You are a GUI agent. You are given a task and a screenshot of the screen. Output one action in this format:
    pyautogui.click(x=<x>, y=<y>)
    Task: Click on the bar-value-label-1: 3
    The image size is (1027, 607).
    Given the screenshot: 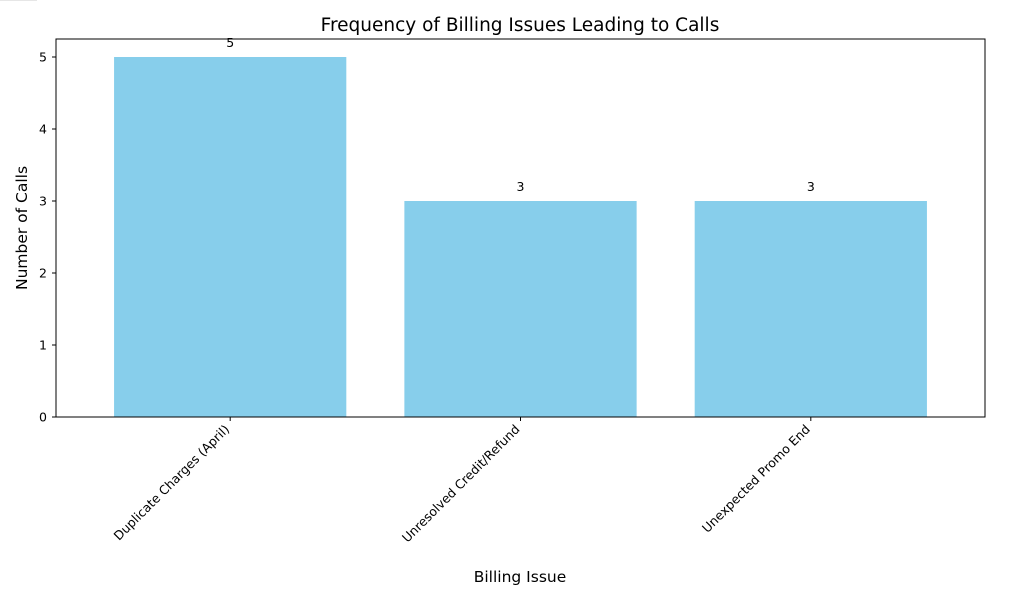 What is the action you would take?
    pyautogui.click(x=521, y=186)
    